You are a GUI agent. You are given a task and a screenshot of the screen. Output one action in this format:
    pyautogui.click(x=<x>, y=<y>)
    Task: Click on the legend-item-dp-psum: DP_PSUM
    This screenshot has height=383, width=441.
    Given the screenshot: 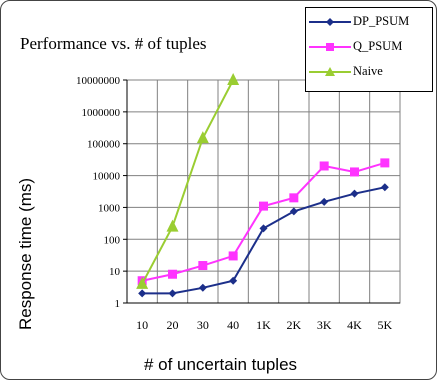 What is the action you would take?
    pyautogui.click(x=369, y=22)
    